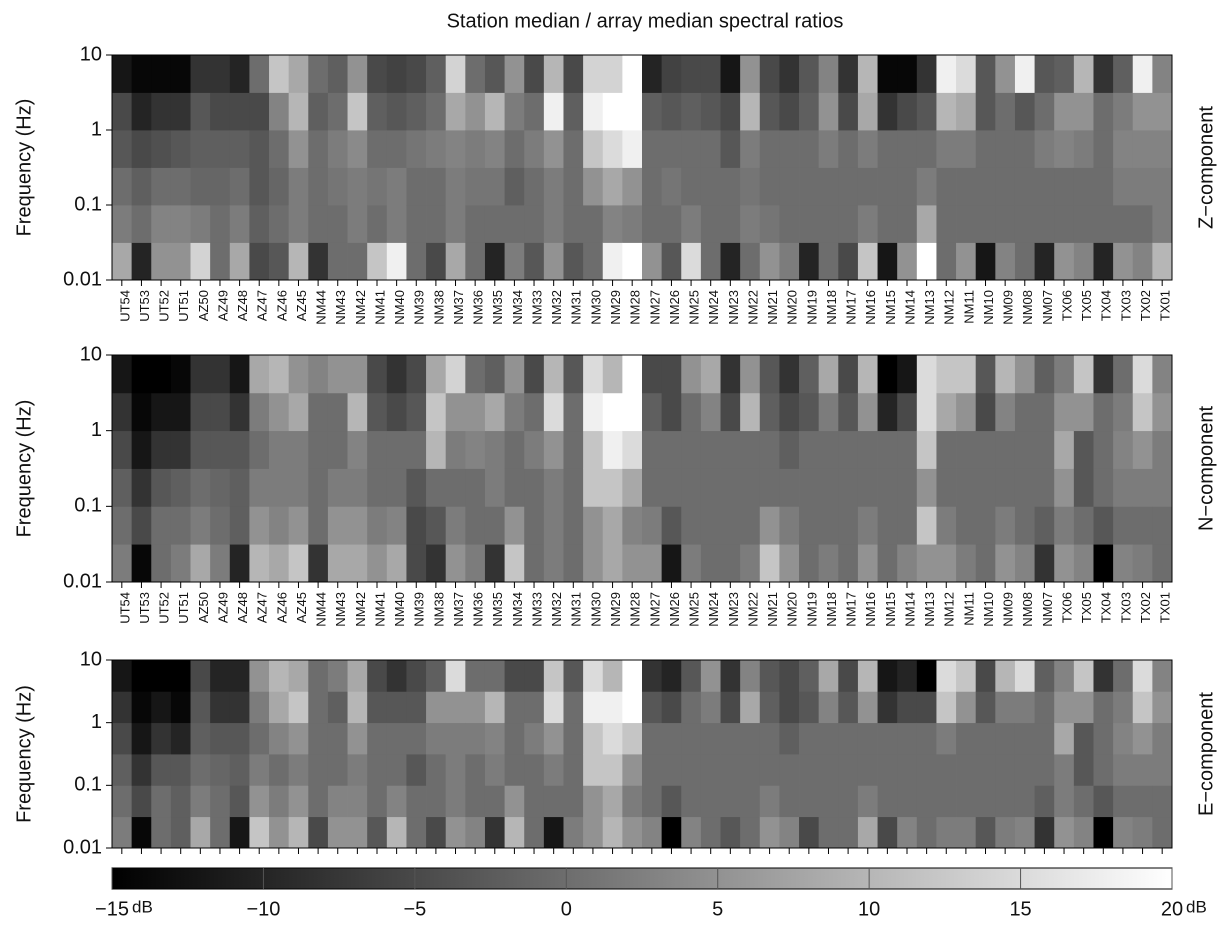  Describe the element at coordinates (1027, 609) in the screenshot. I see `station-label: NM08` at that location.